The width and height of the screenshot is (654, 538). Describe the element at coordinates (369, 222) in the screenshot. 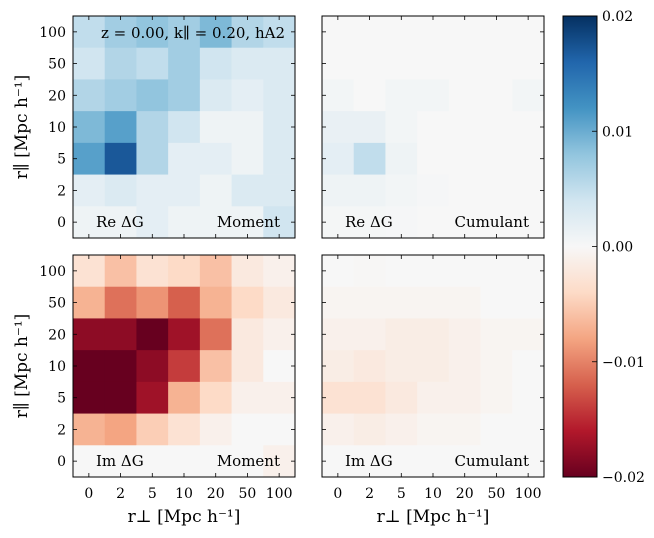

I see `panel-label: Re ΔG` at that location.